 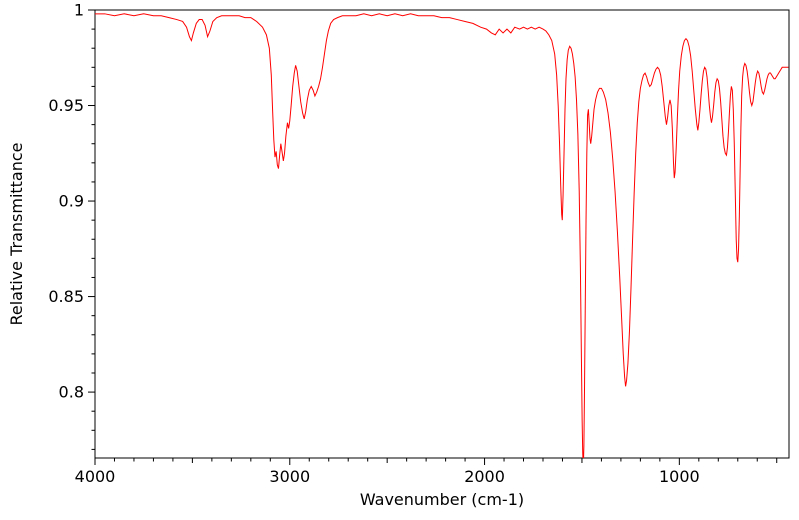 I want to click on y-tick-label: 0.85, so click(x=66, y=296).